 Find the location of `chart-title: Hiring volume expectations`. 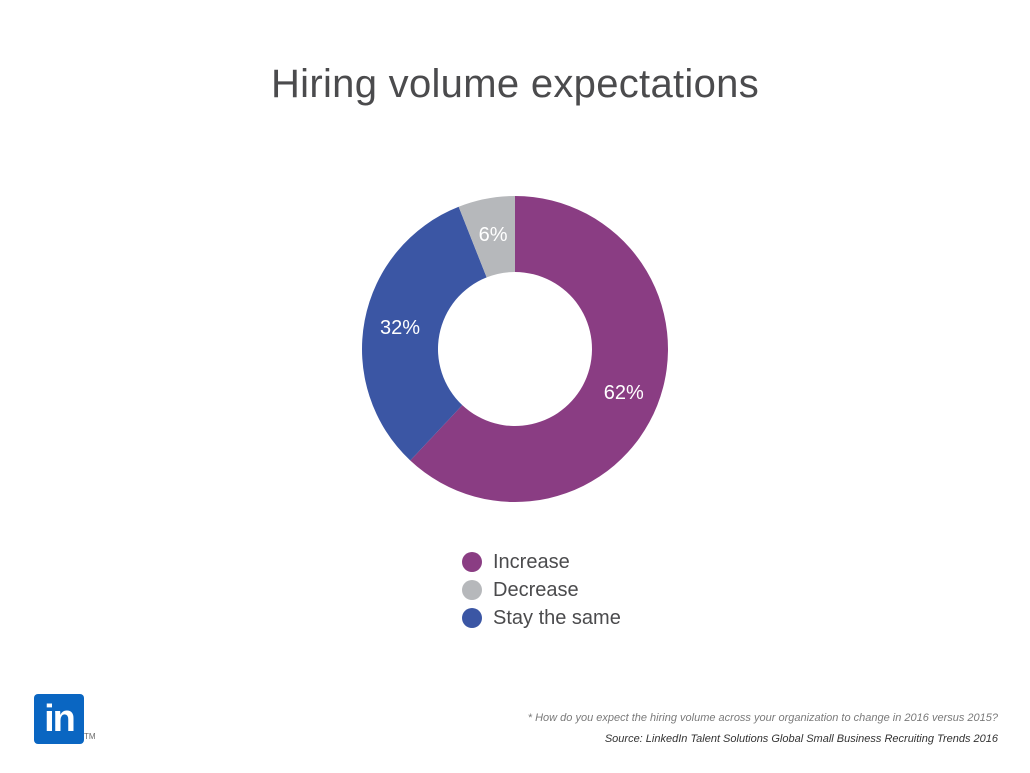

chart-title: Hiring volume expectations is located at coordinates (515, 84).